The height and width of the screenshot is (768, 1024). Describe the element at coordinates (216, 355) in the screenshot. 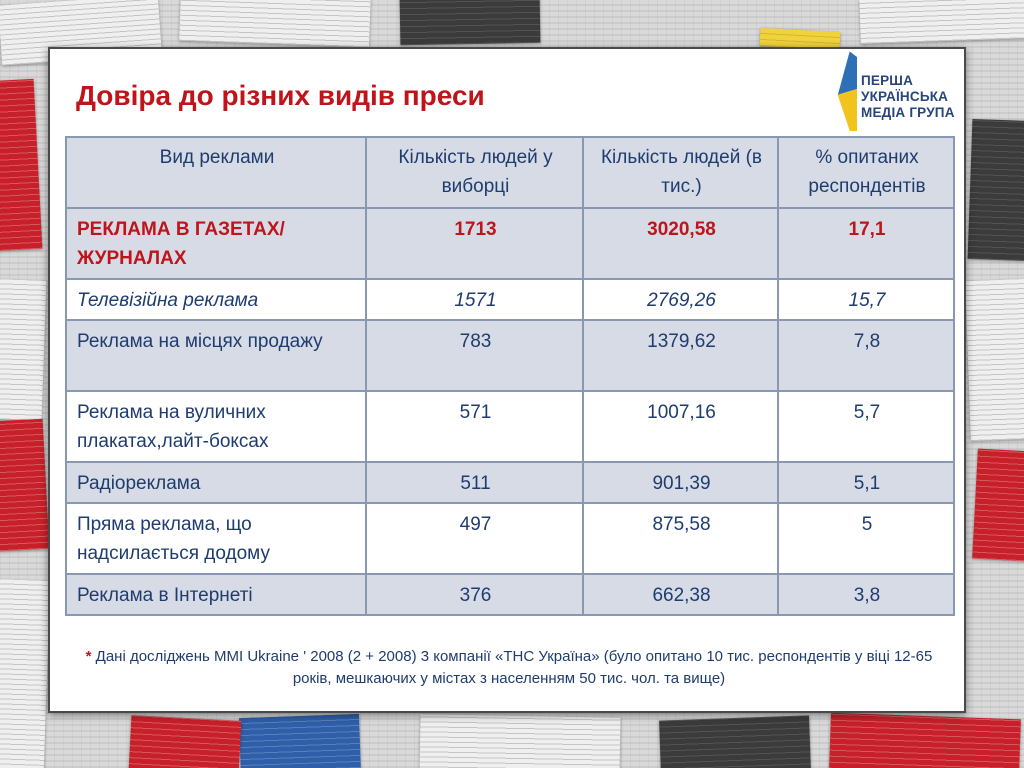

I see `cell-ad-type: Реклама на місцях продажу` at that location.